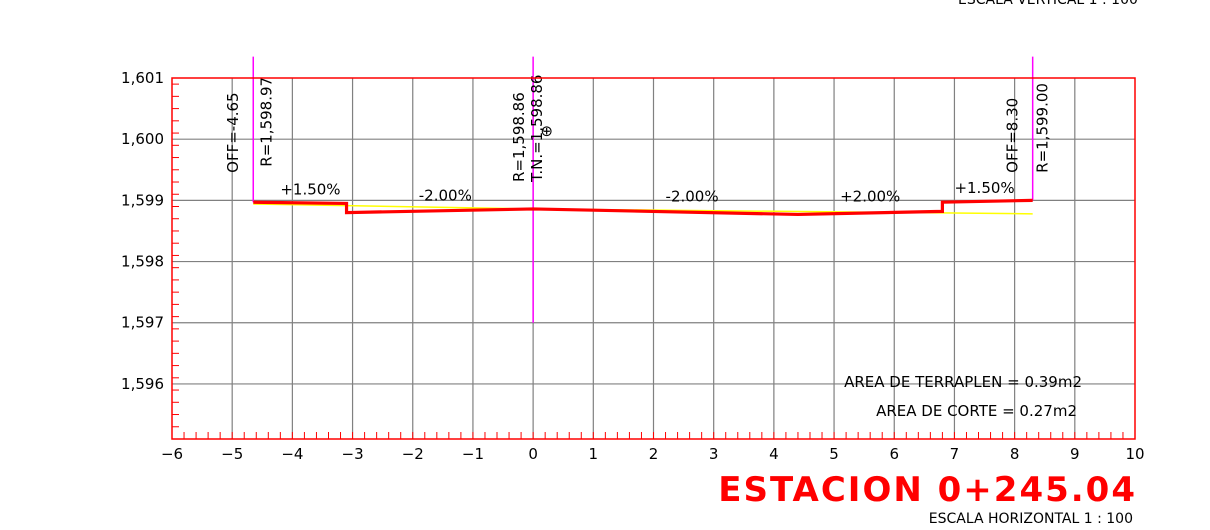 This screenshot has width=1210, height=530. What do you see at coordinates (413, 454) in the screenshot?
I see `x-tick-label: −2` at bounding box center [413, 454].